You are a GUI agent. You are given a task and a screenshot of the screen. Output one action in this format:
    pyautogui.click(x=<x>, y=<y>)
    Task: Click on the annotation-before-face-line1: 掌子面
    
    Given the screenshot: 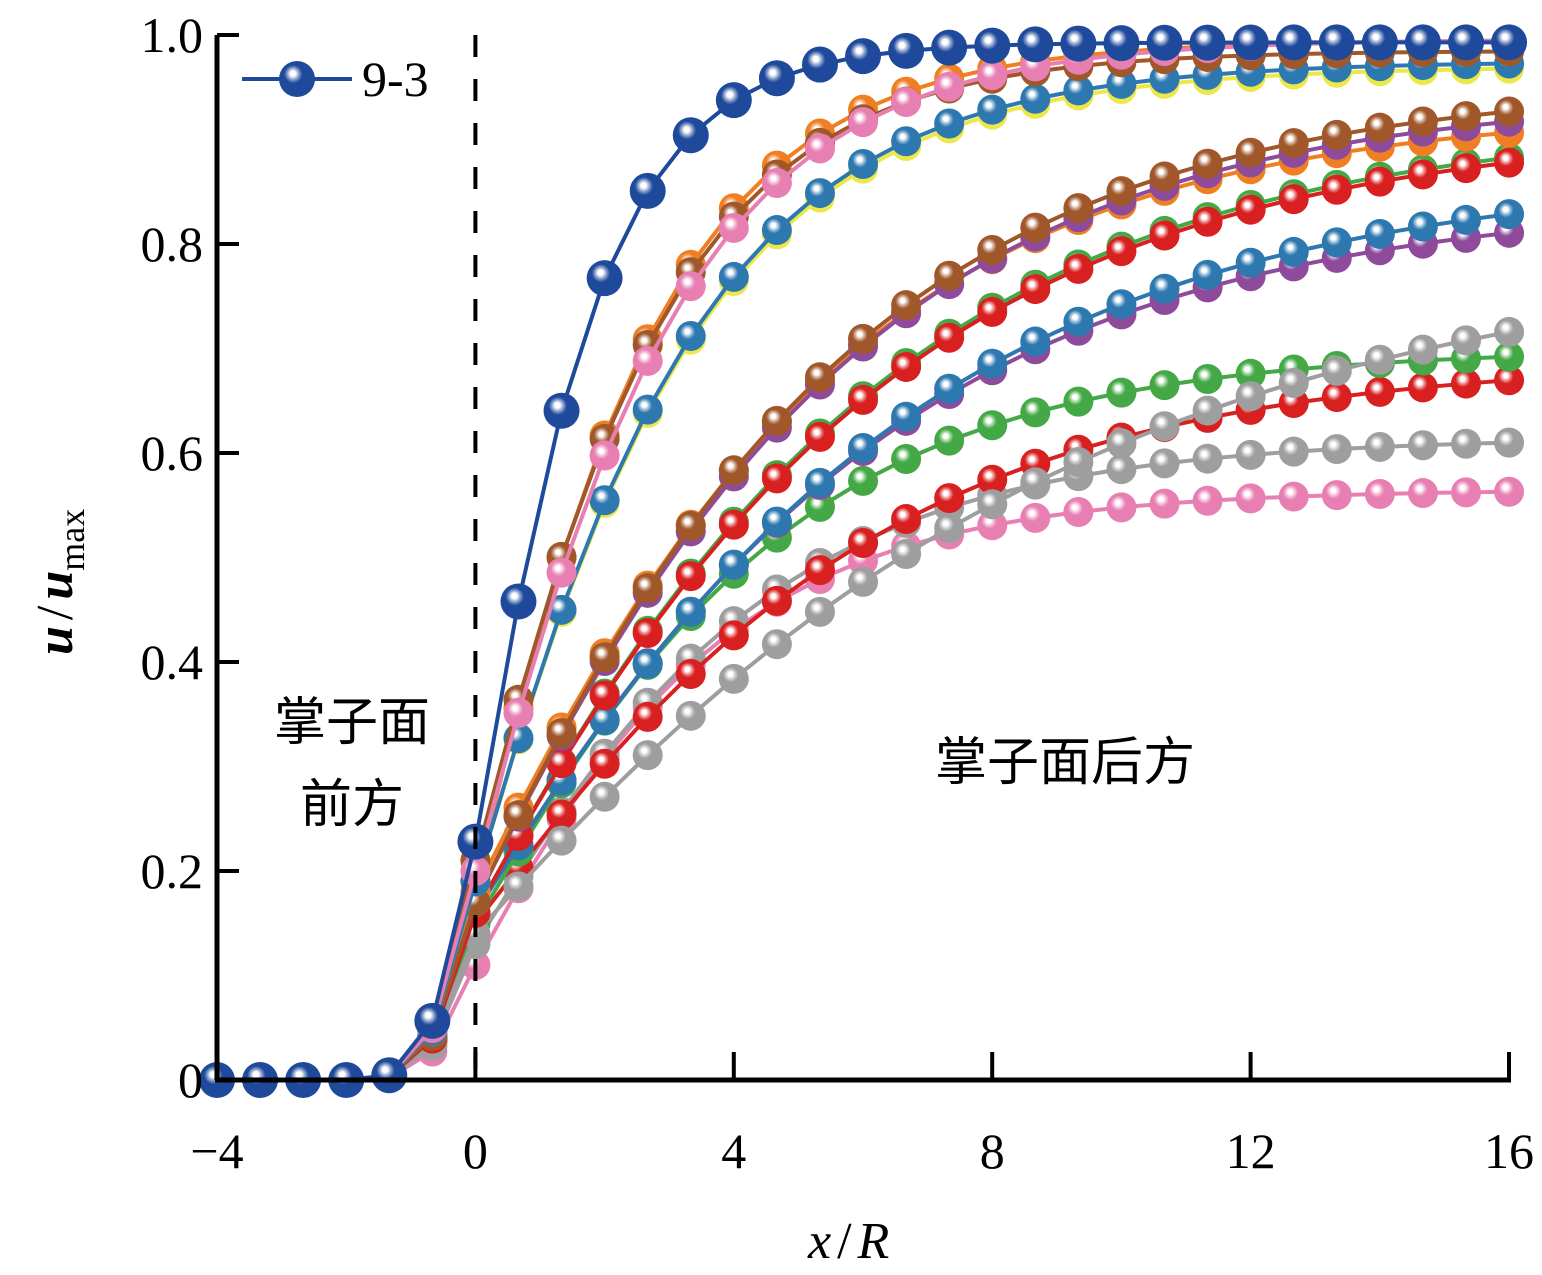 What is the action you would take?
    pyautogui.click(x=352, y=723)
    